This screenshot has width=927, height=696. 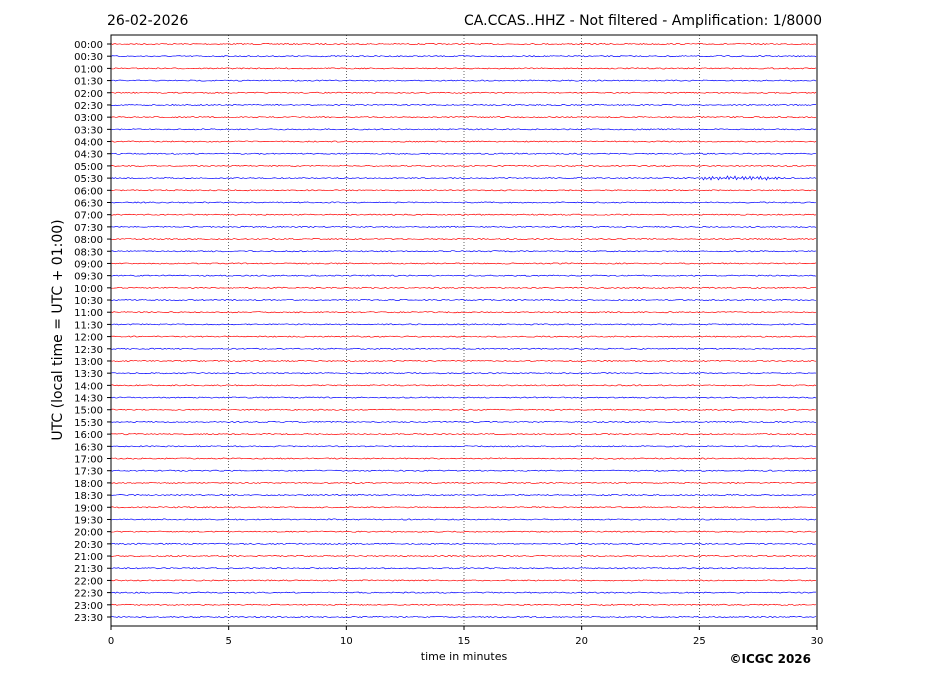 I want to click on y-tick-label: 09:00, so click(x=88, y=264).